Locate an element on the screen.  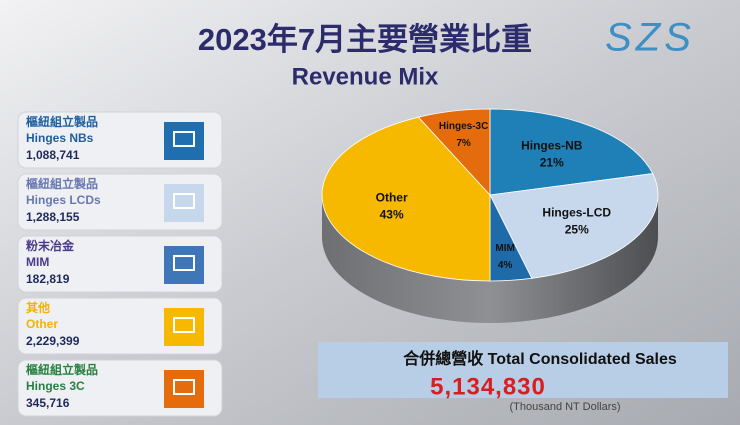
total-unit: (Thousand NT Dollars) is located at coordinates (564, 407).